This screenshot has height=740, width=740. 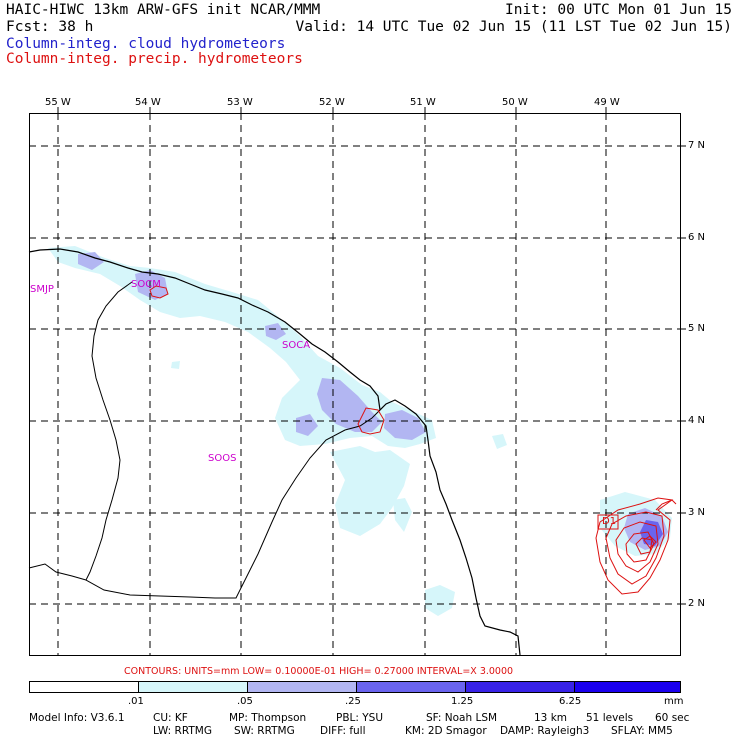 I want to click on color-bar-tick: .05, so click(x=245, y=701).